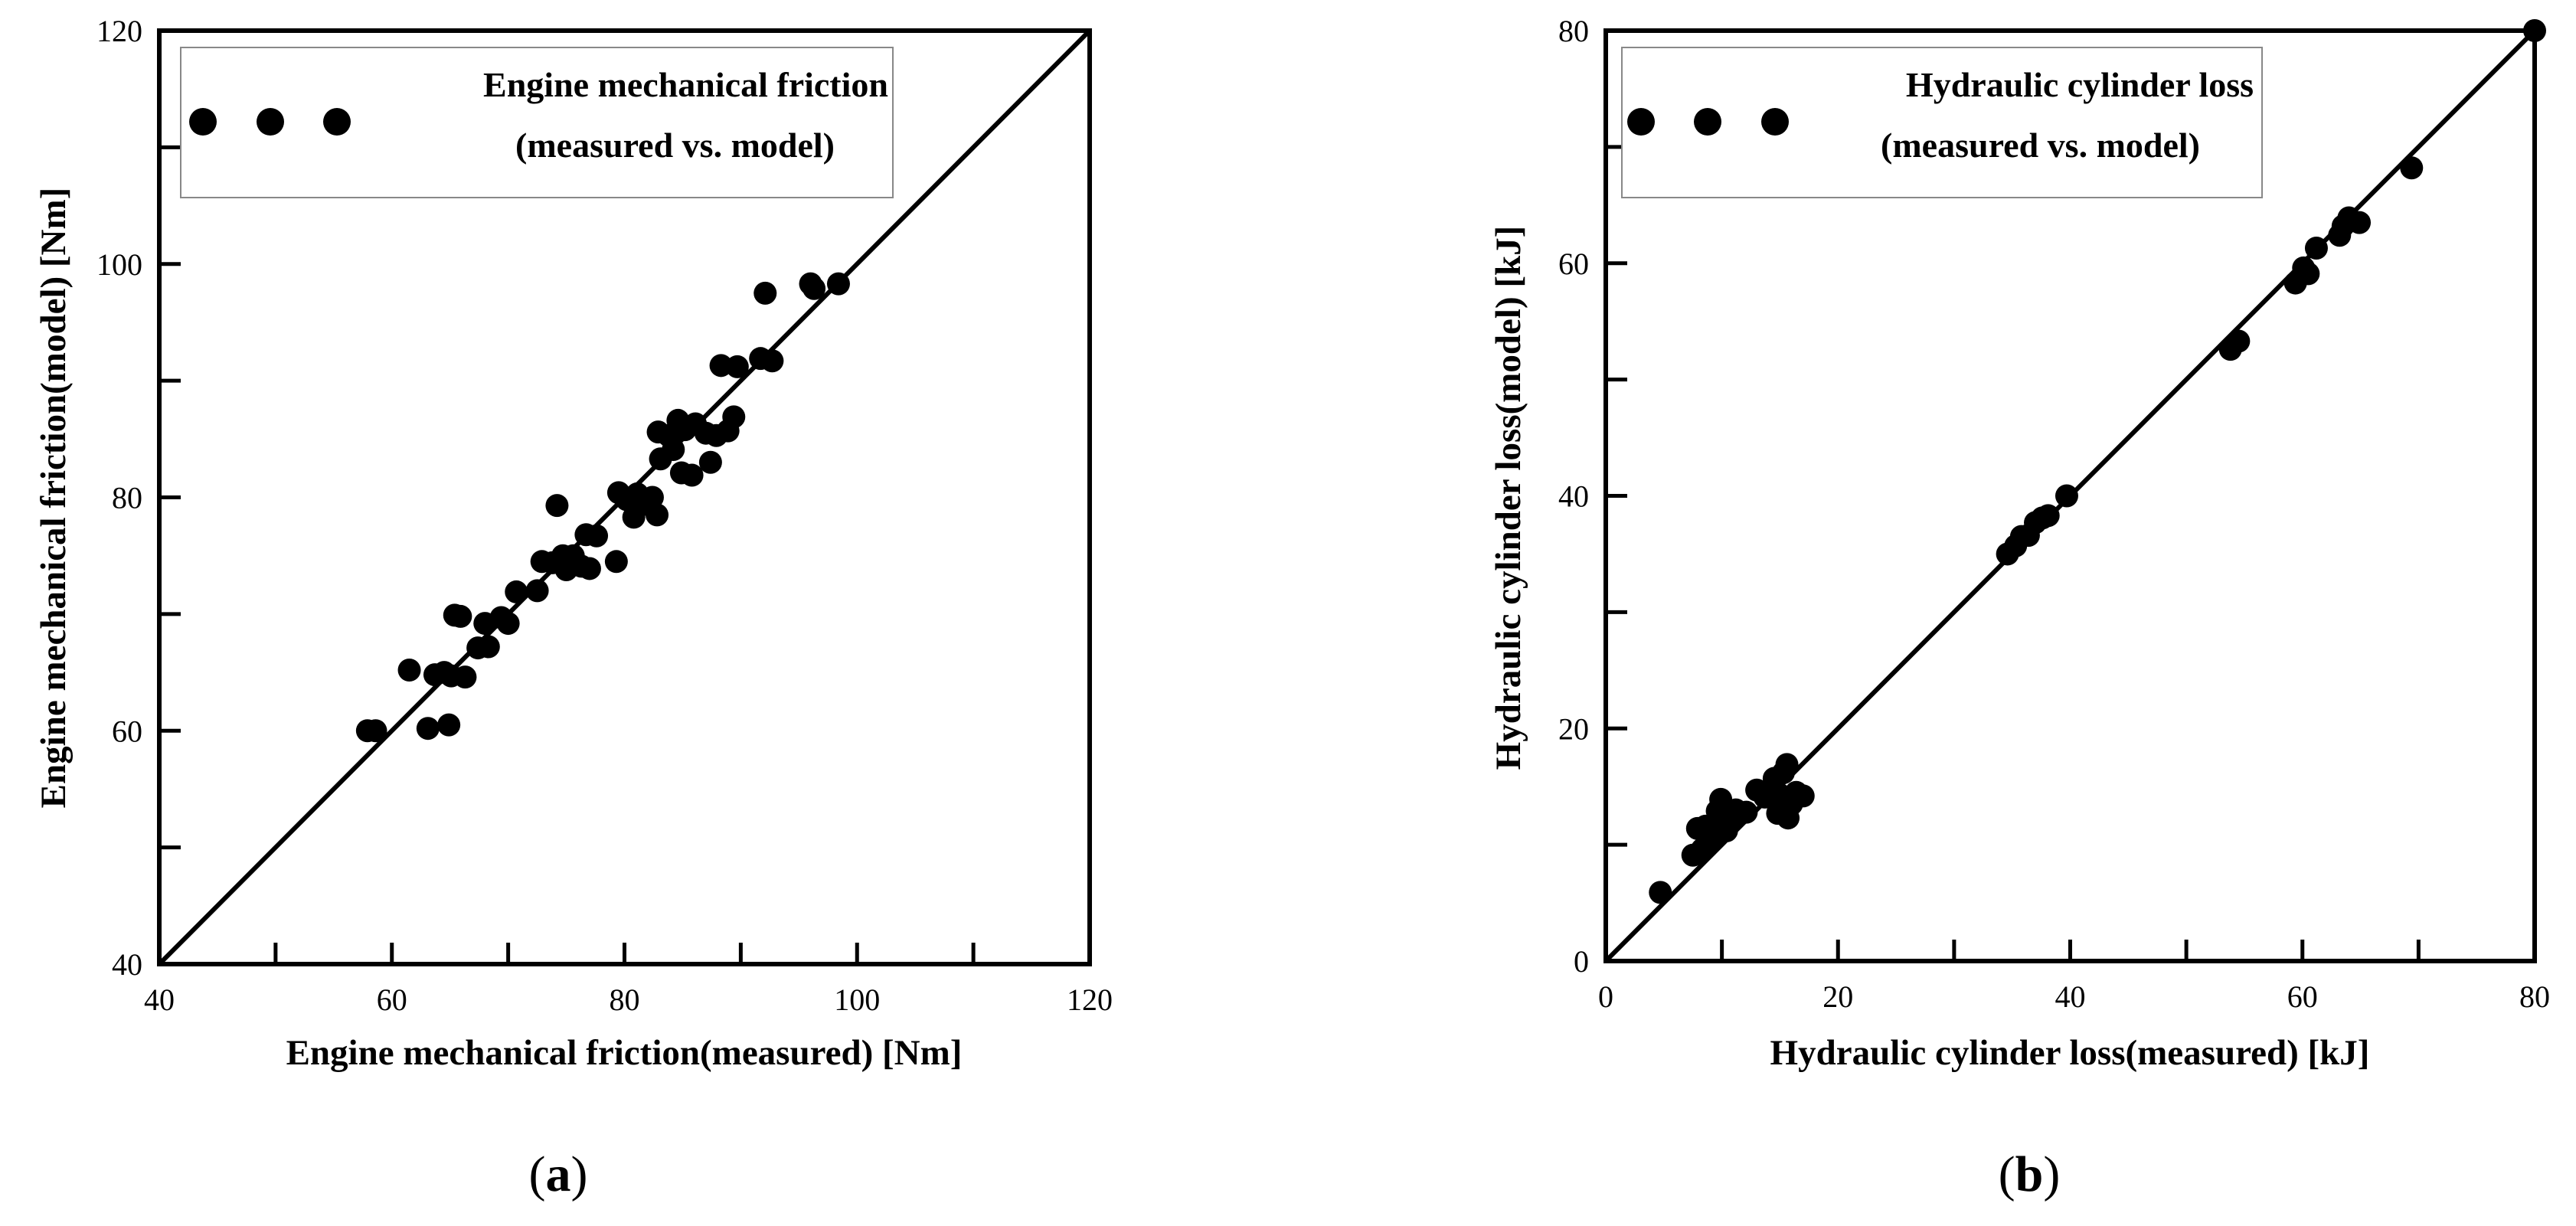  I want to click on y-tick-label: 100, so click(119, 264).